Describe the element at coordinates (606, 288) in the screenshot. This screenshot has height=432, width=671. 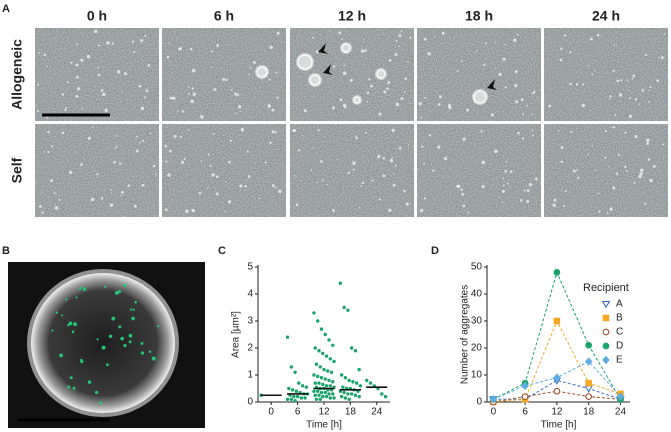
I see `legend-title: Recipient` at that location.